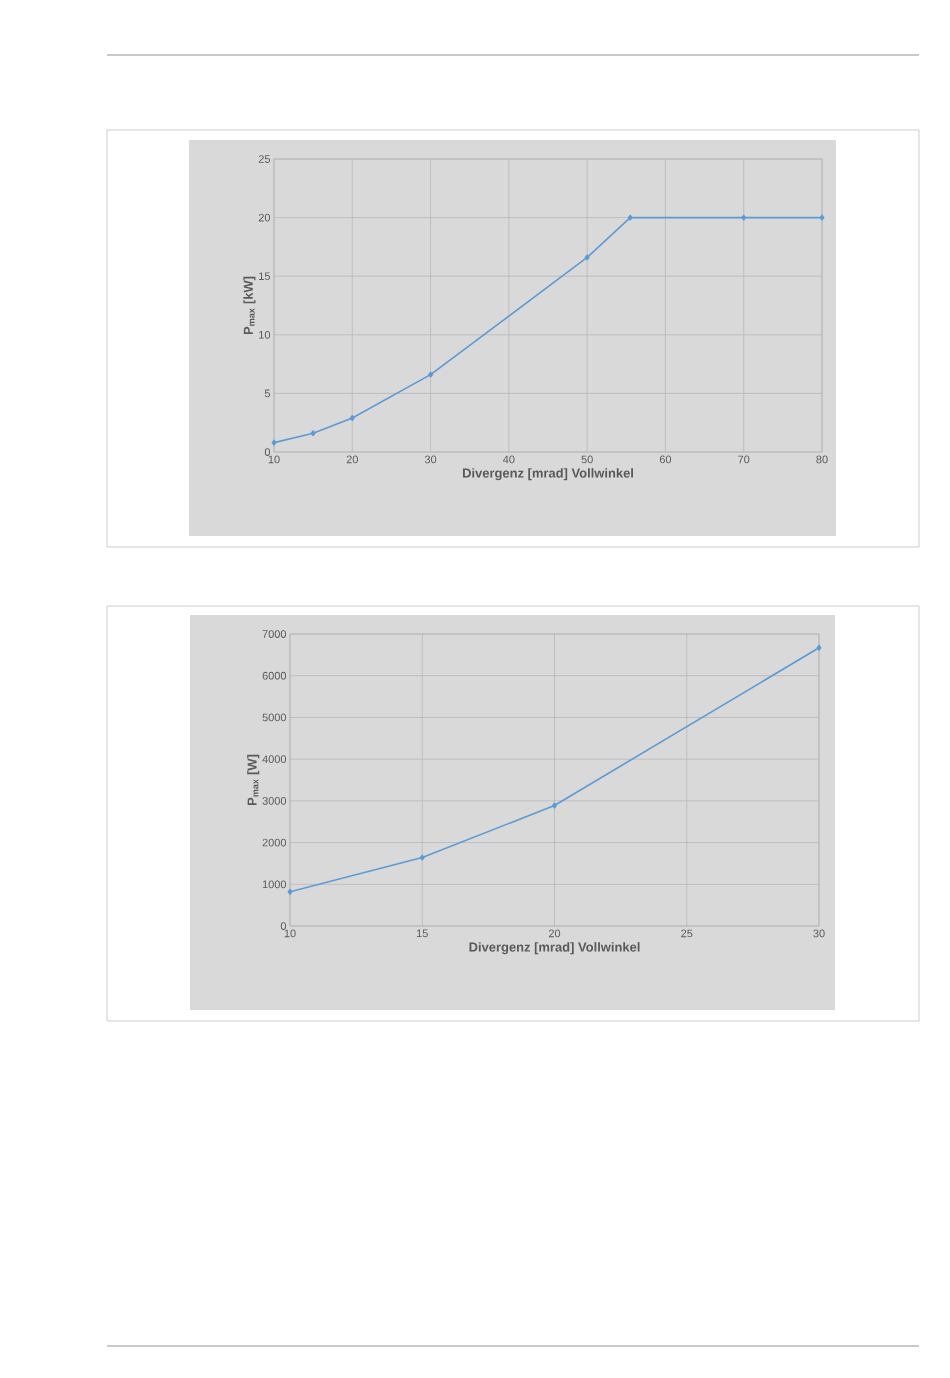 The image size is (950, 1378). I want to click on x-tick-label: 60, so click(665, 459).